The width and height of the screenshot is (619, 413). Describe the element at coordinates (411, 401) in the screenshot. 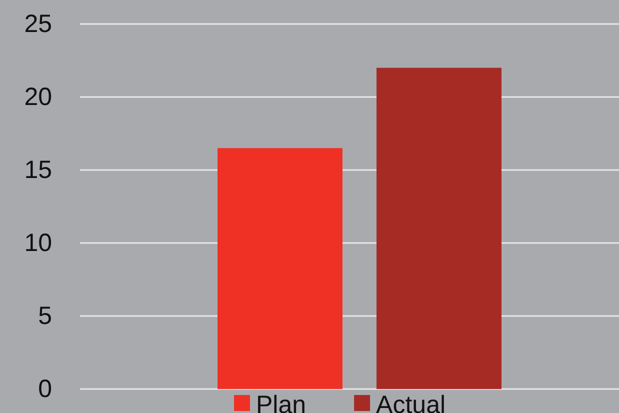

I see `legend-label: Actual` at that location.